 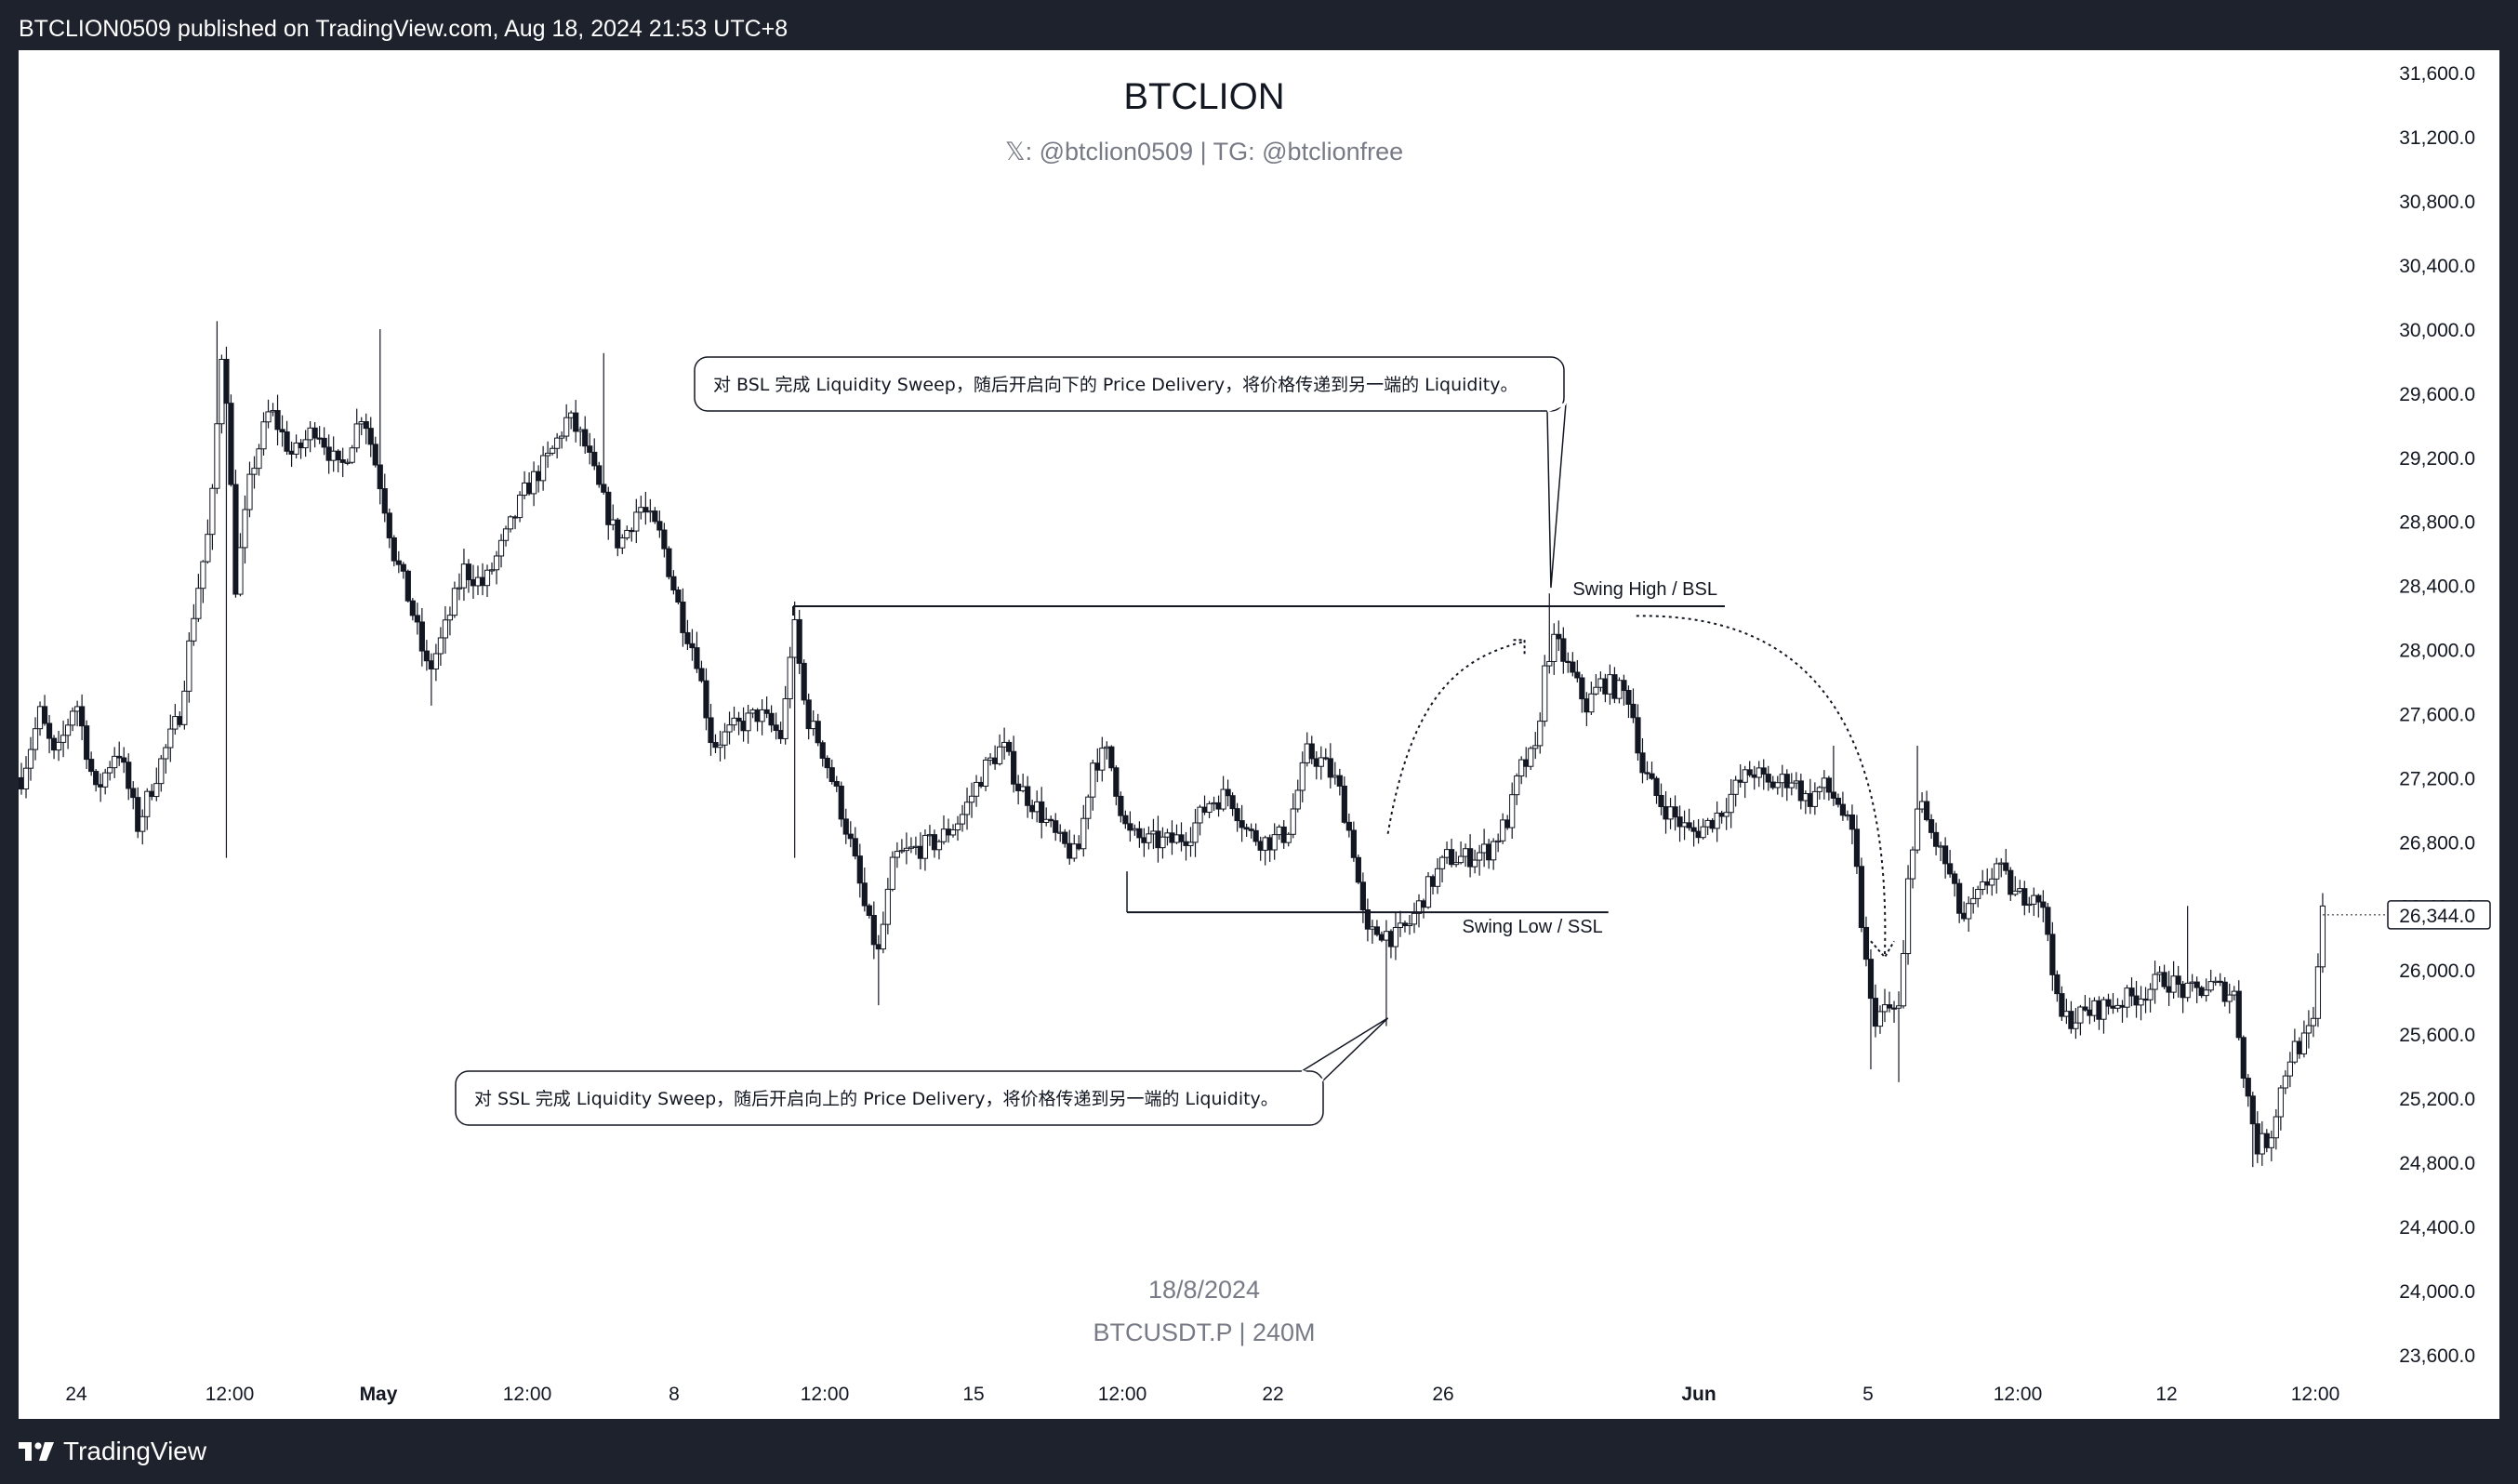 What do you see at coordinates (2437, 587) in the screenshot?
I see `y-tick-label: 28,400.0` at bounding box center [2437, 587].